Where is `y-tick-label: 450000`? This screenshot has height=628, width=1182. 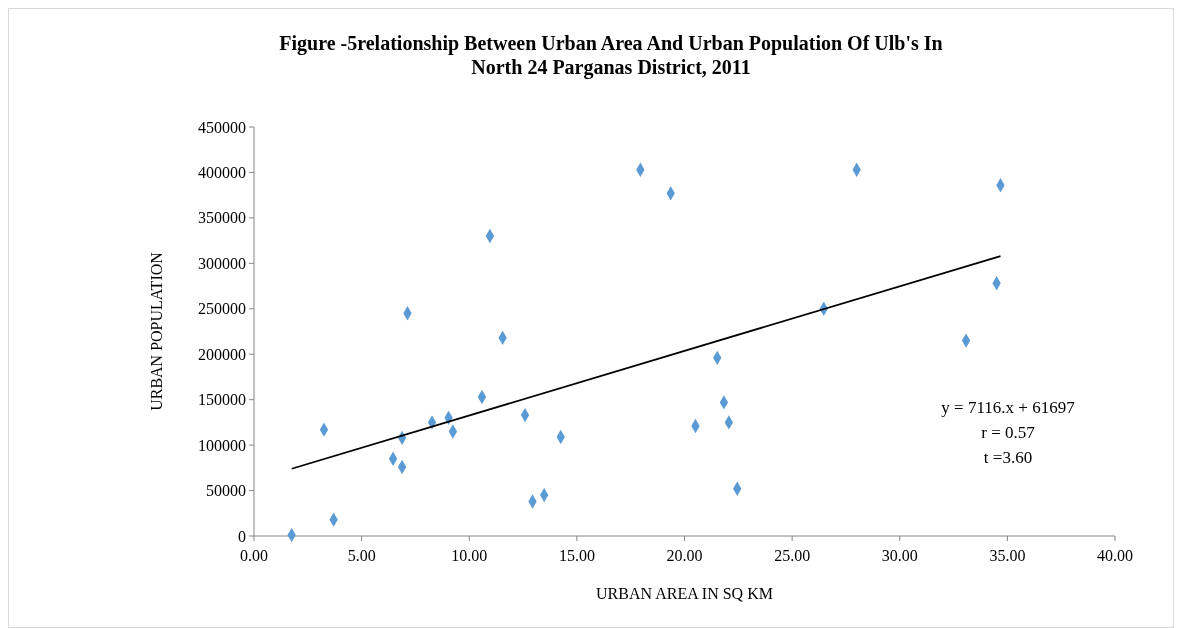 y-tick-label: 450000 is located at coordinates (222, 127).